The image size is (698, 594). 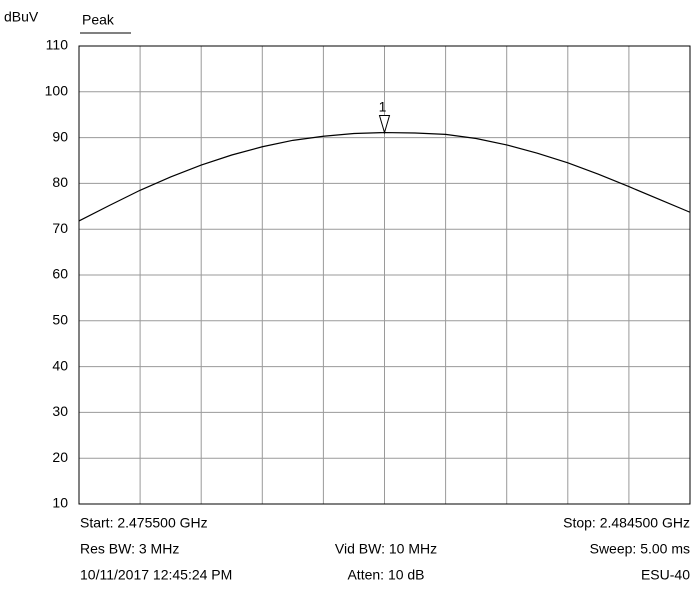 What do you see at coordinates (665, 575) in the screenshot?
I see `footer-device: ESU-40` at bounding box center [665, 575].